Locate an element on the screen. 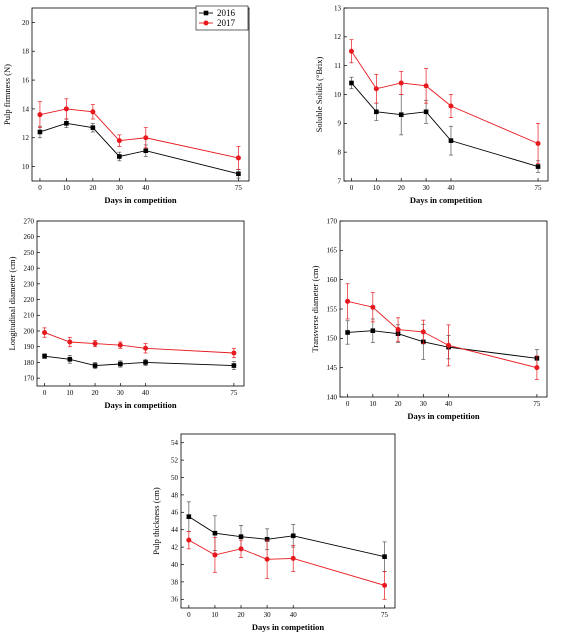 This screenshot has height=636, width=563. y-tick-label: 150 is located at coordinates (332, 339).